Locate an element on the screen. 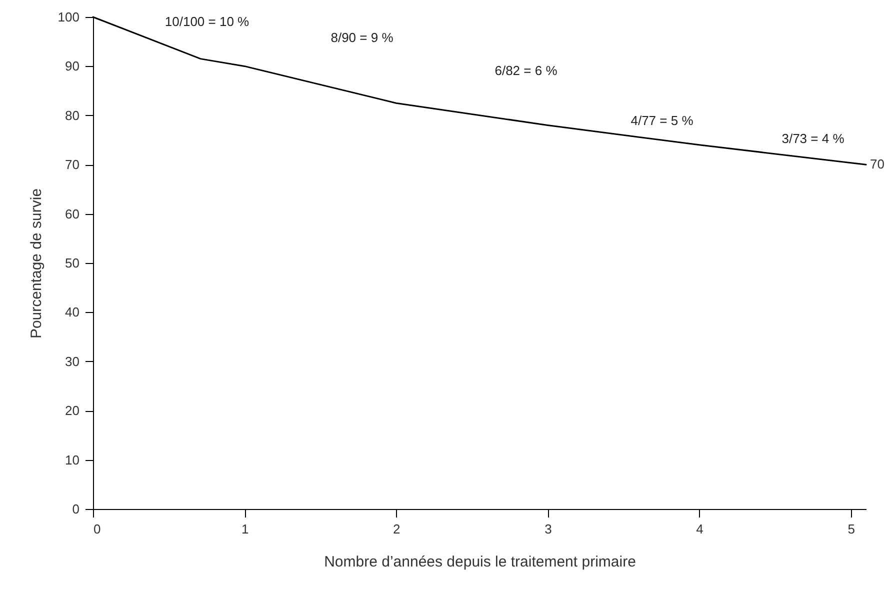 This screenshot has width=893, height=590. y-axis-title: Pourcentage de survie is located at coordinates (36, 263).